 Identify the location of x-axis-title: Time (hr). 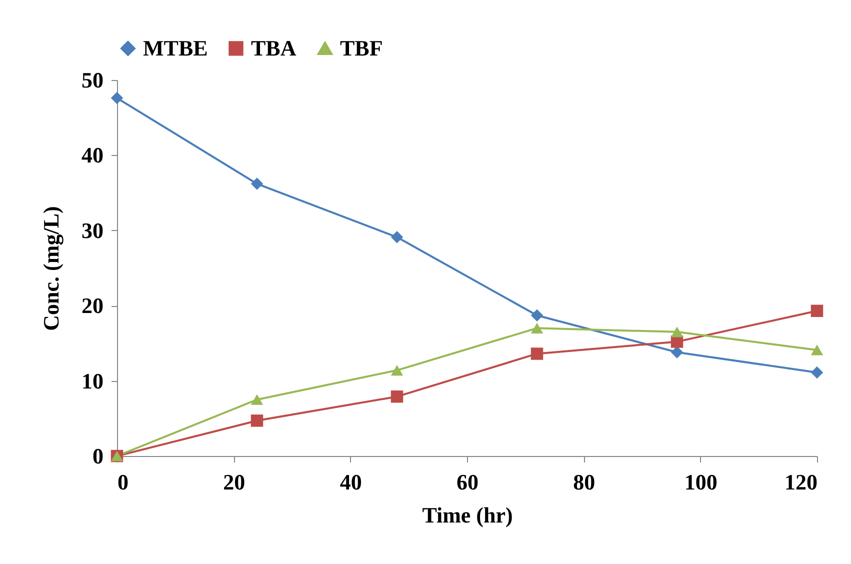
(467, 515).